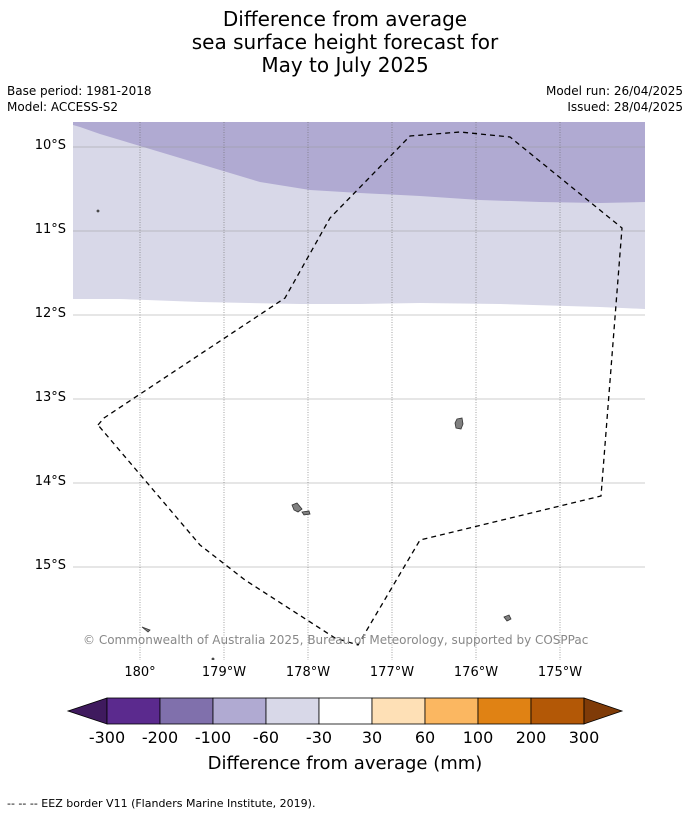 Image resolution: width=690 pixels, height=816 pixels. I want to click on island-futuna, so click(297, 507).